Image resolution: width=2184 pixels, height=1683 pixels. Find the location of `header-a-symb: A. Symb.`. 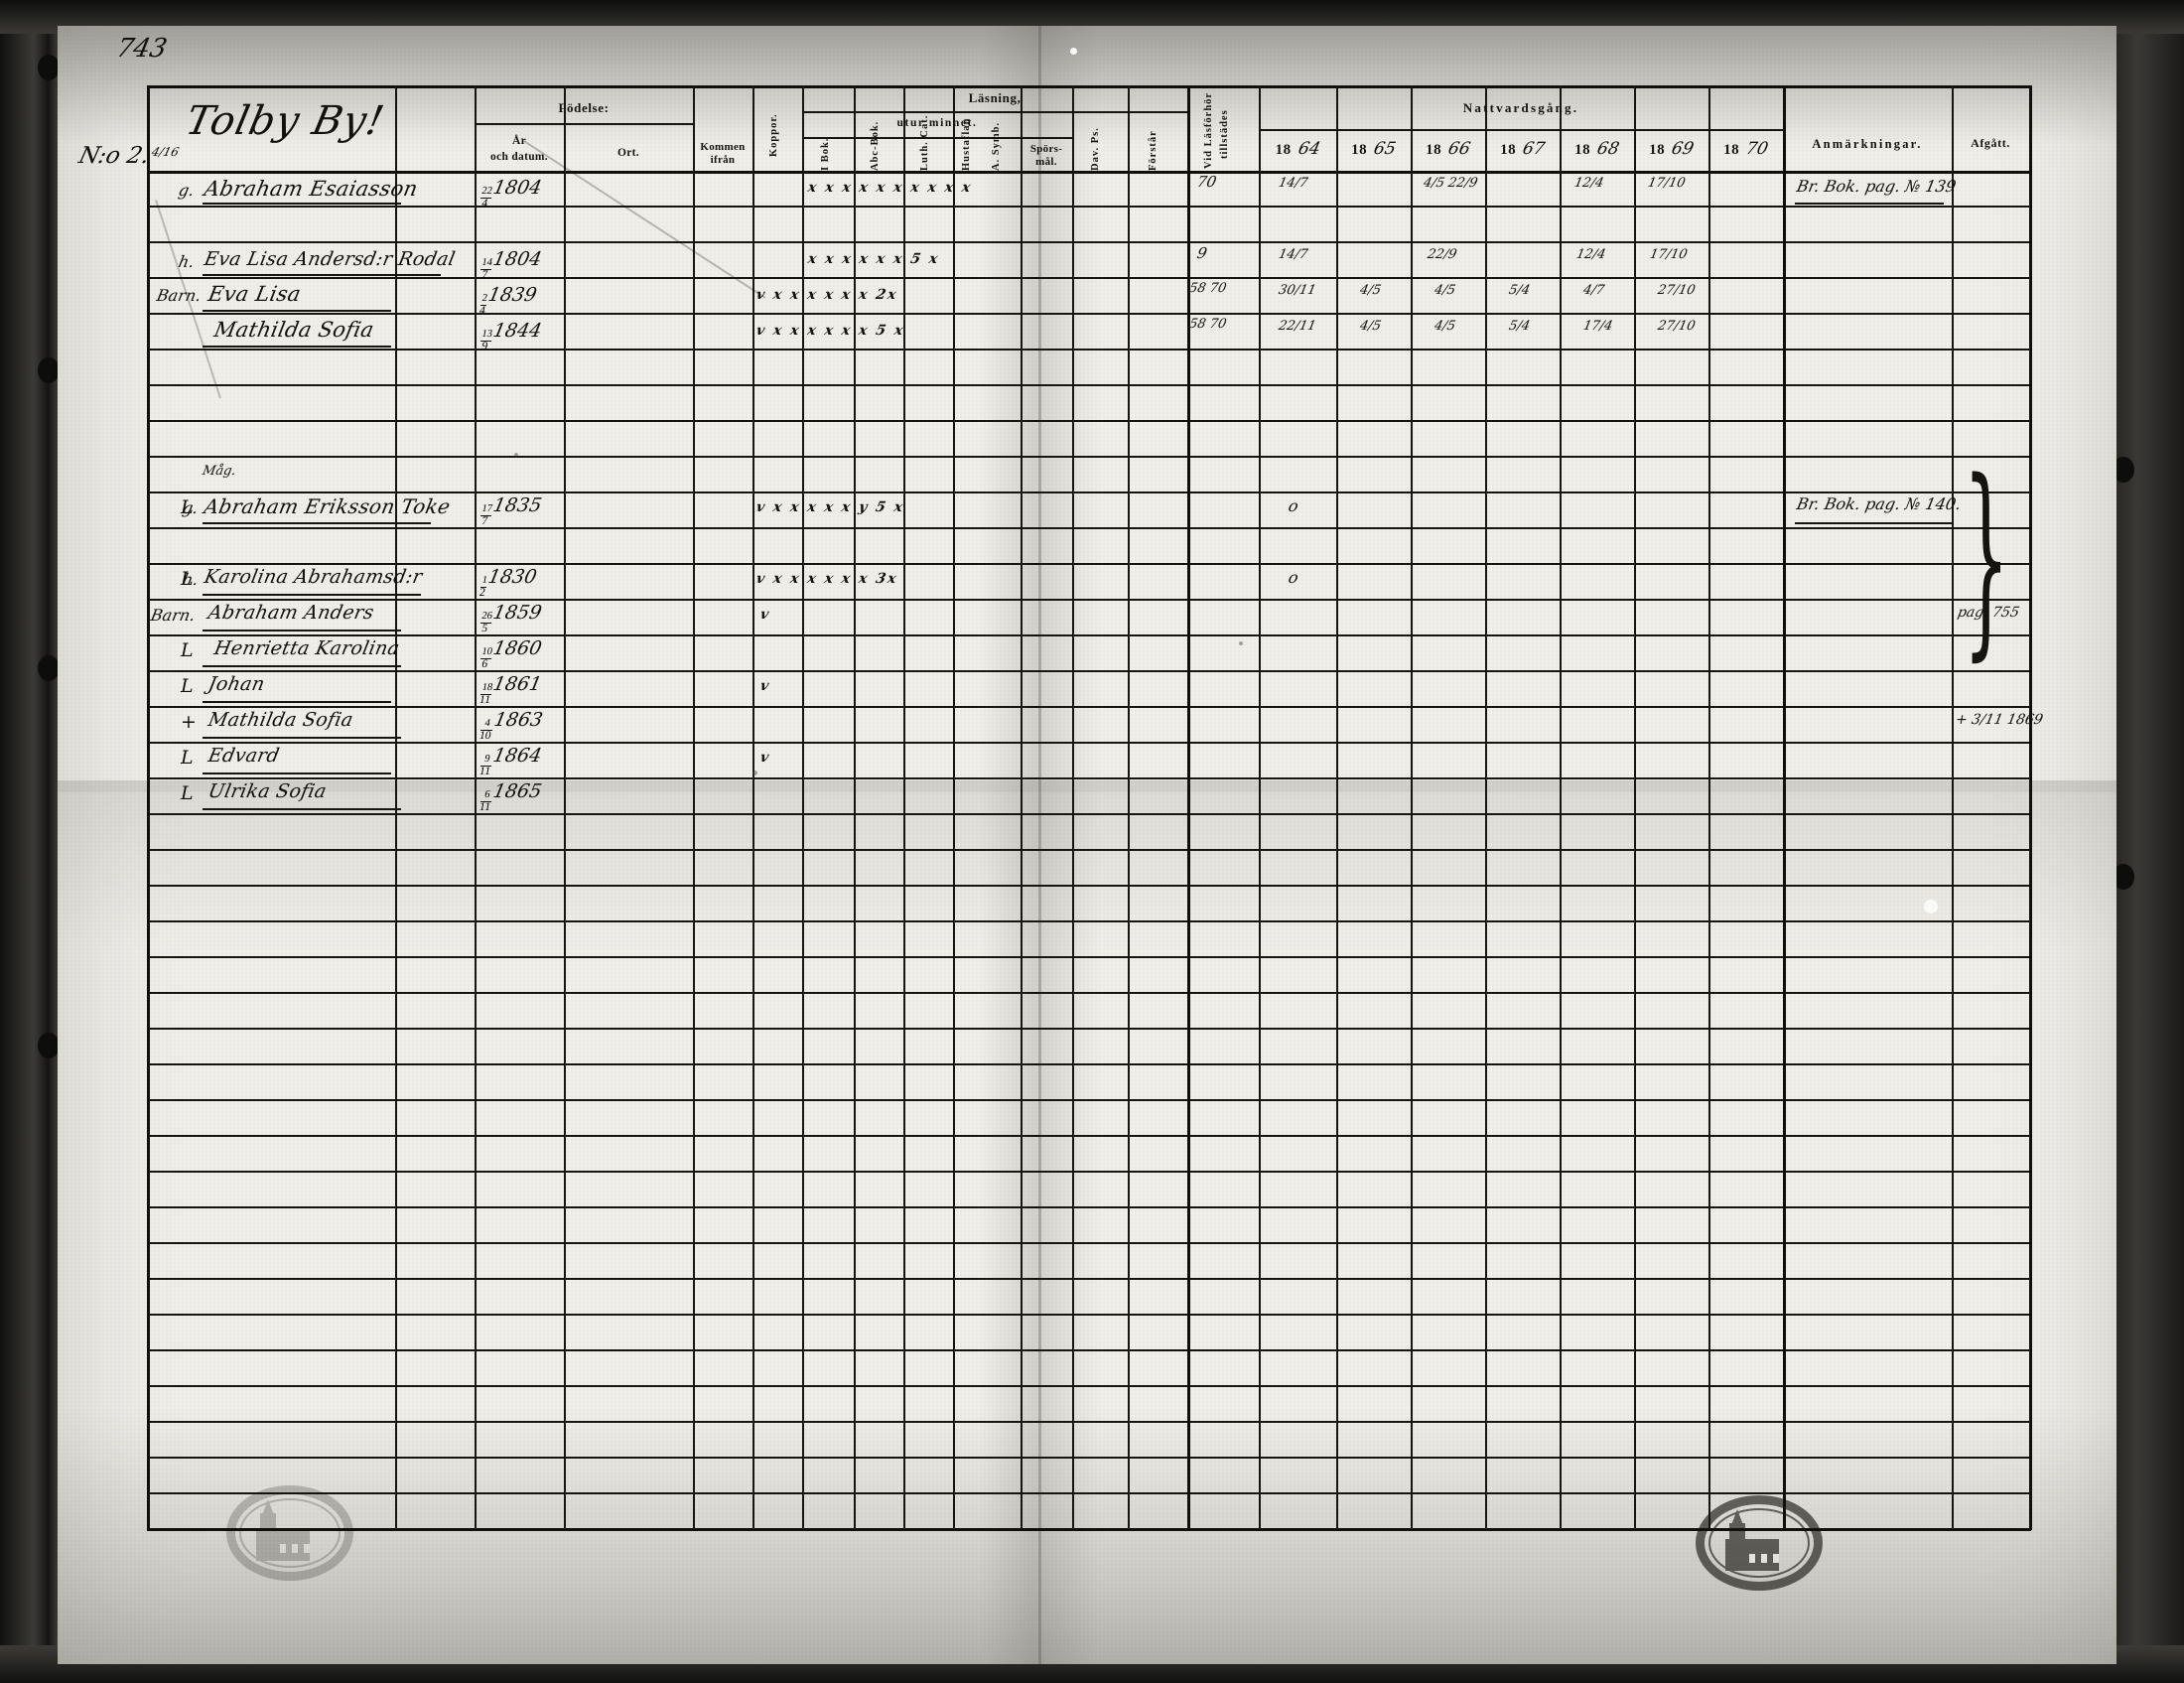

header-a-symb: A. Symb. is located at coordinates (996, 146).